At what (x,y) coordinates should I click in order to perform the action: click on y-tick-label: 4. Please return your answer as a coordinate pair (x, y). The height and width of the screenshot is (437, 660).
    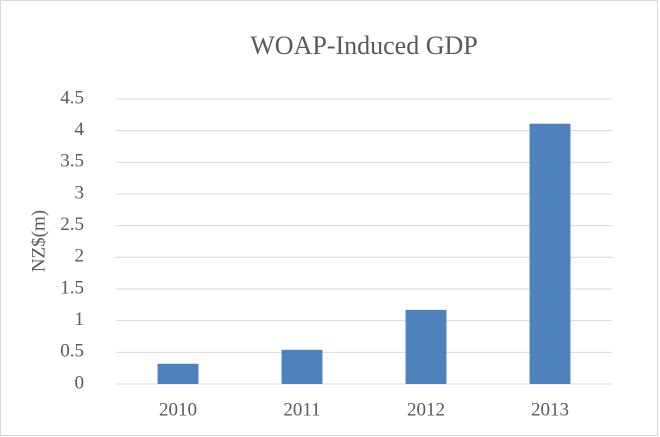
    Looking at the image, I should click on (80, 129).